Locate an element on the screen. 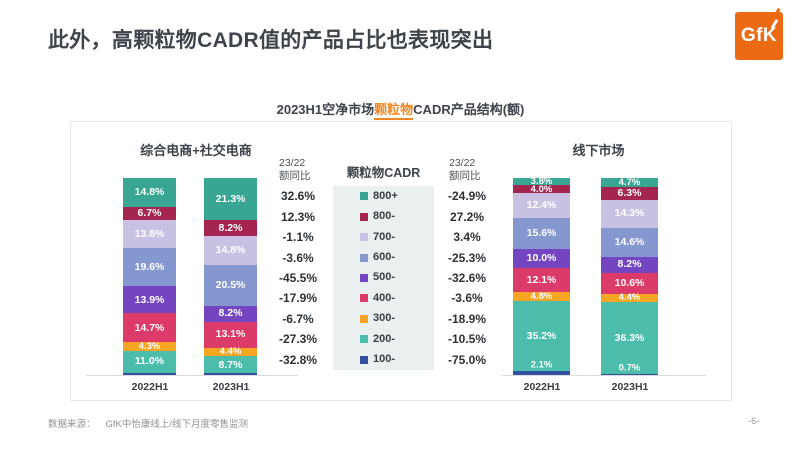 The image size is (800, 449). chart-title-highlight: 颗粒物 is located at coordinates (394, 111).